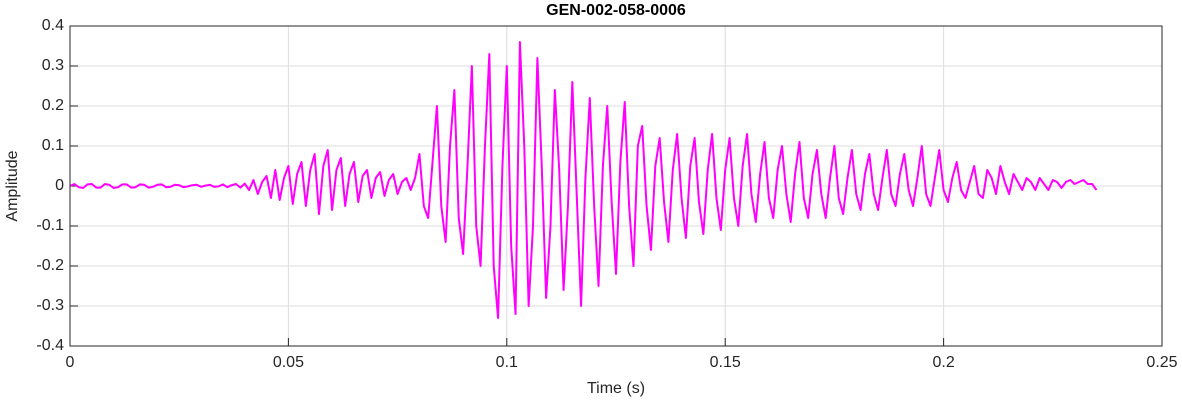 This screenshot has height=404, width=1182. What do you see at coordinates (1161, 362) in the screenshot?
I see `x-tick-label: 0.25` at bounding box center [1161, 362].